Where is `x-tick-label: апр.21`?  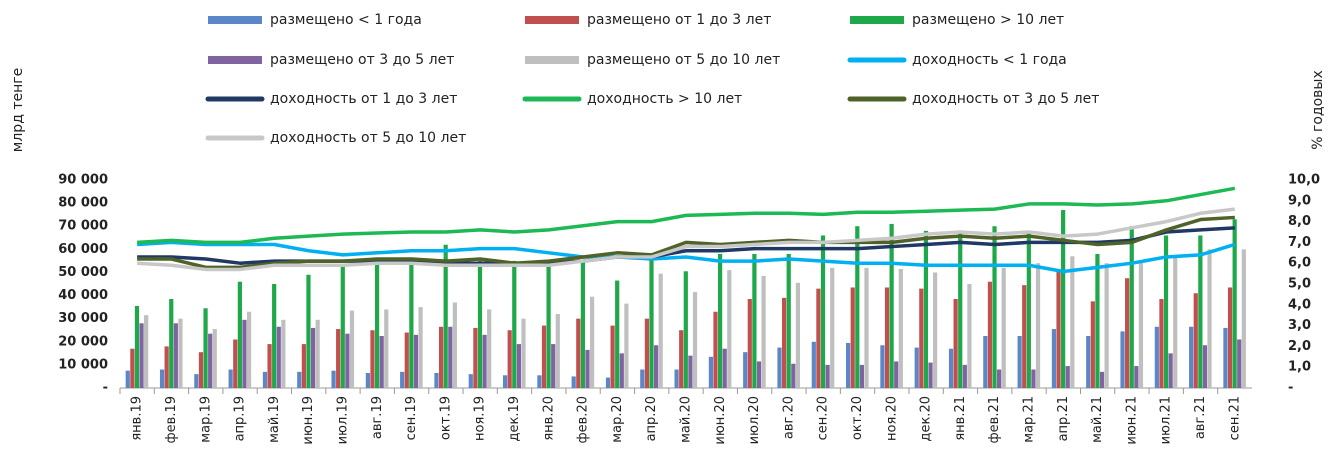
x-tick-label: апр.21 is located at coordinates (1063, 418).